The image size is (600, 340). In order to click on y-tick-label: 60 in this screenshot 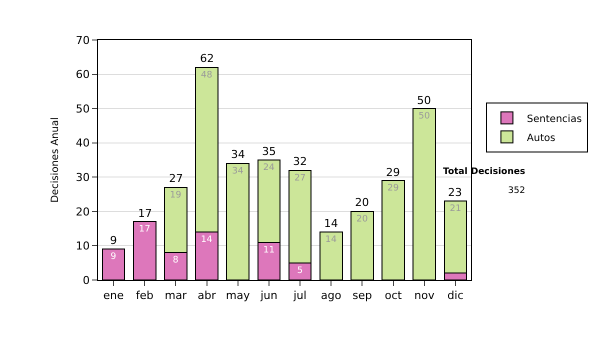, I will do `click(83, 75)`.